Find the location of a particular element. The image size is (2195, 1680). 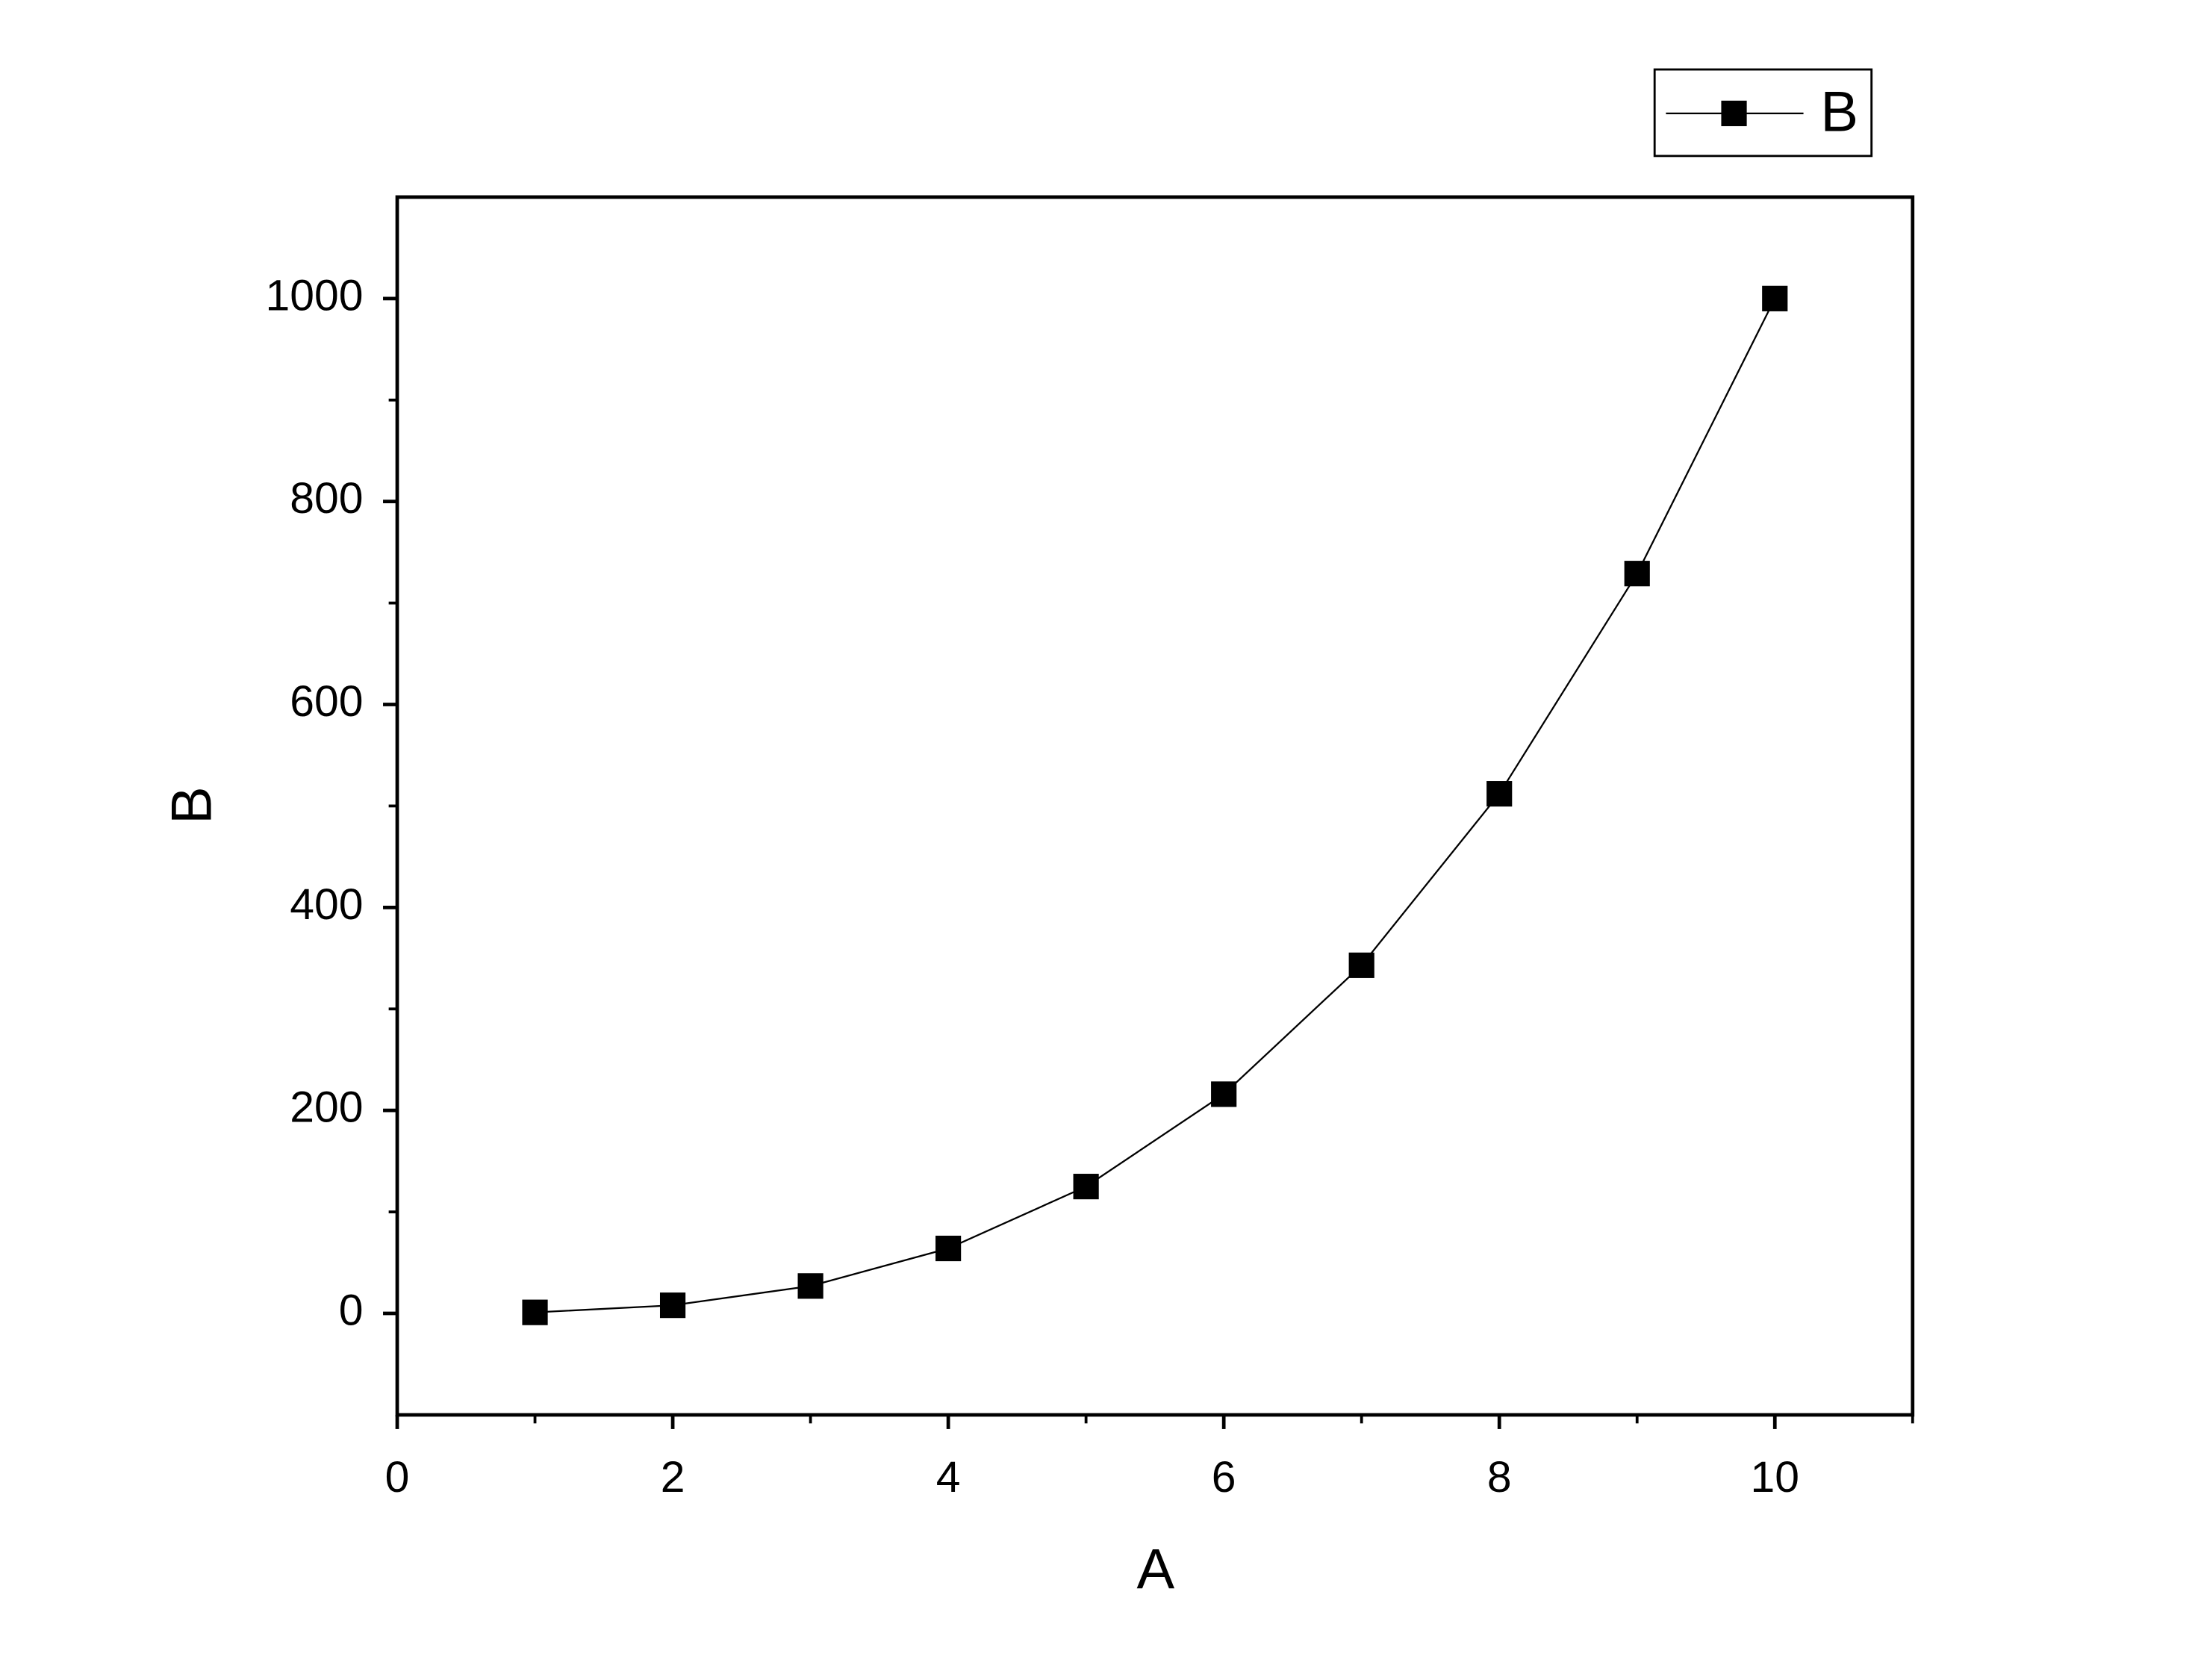

x-tick-label: 2 is located at coordinates (673, 1477).